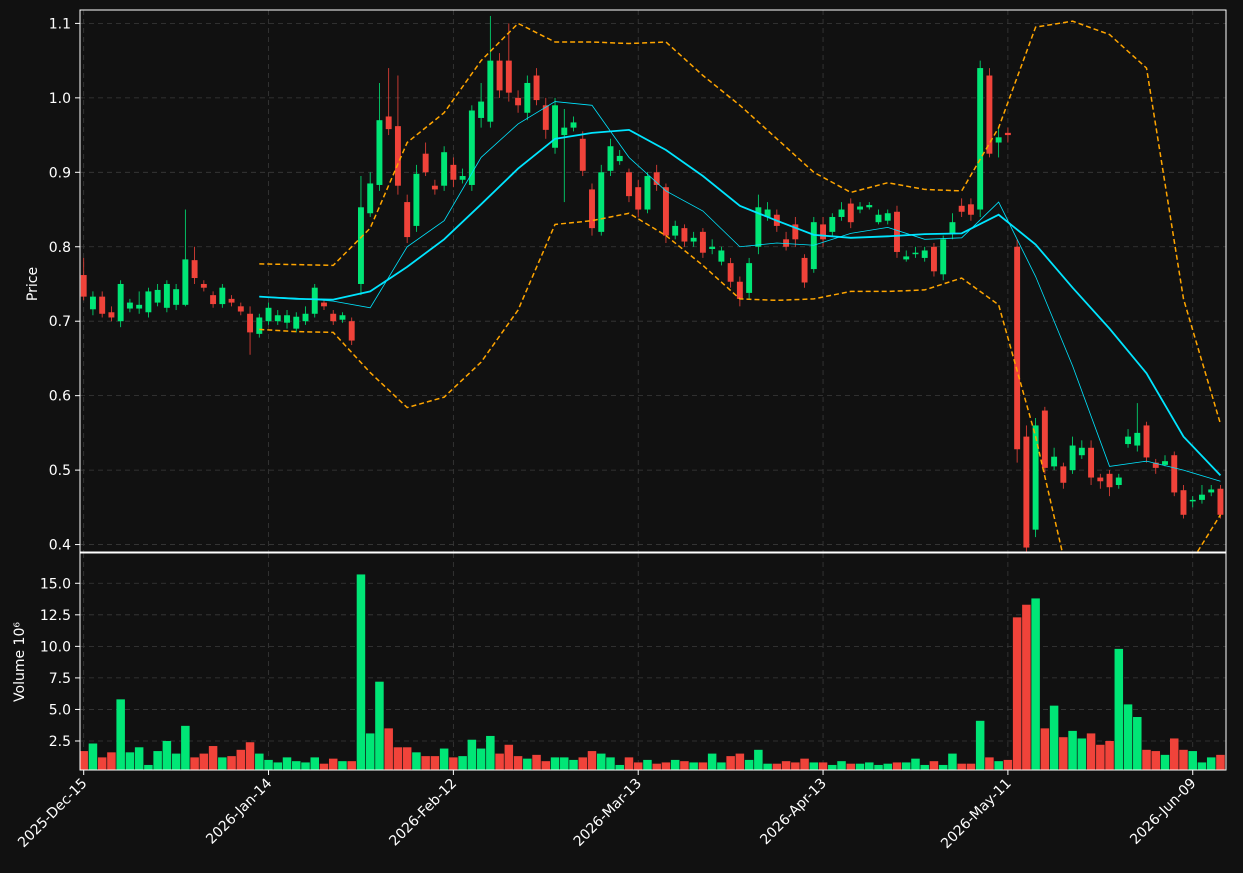 The image size is (1243, 873). I want to click on y-tick-label: 0.6, so click(60, 397).